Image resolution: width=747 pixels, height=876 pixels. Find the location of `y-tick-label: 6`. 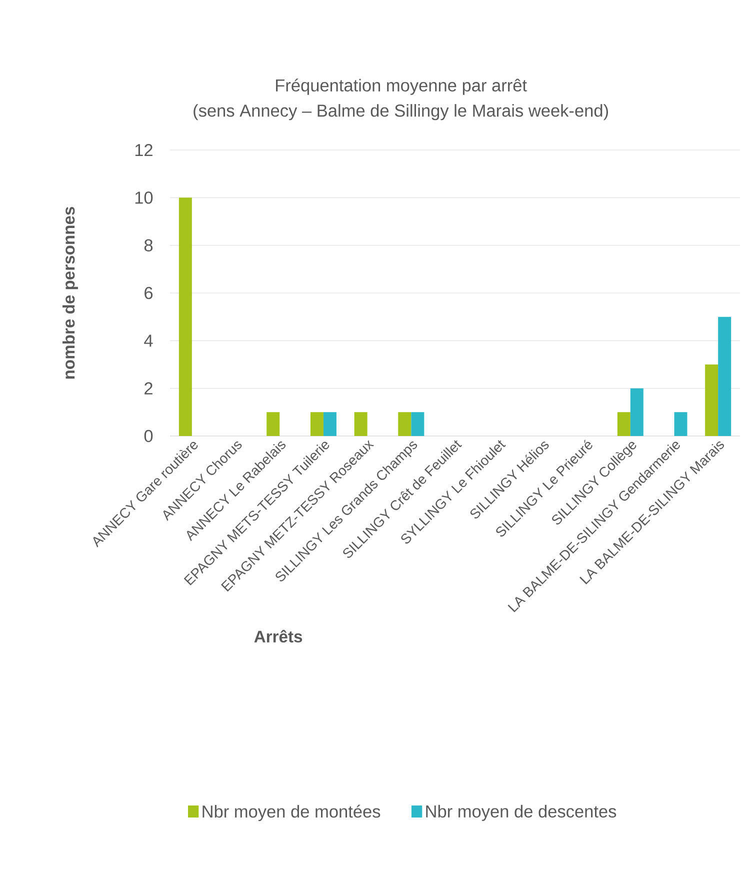

y-tick-label: 6 is located at coordinates (148, 293).